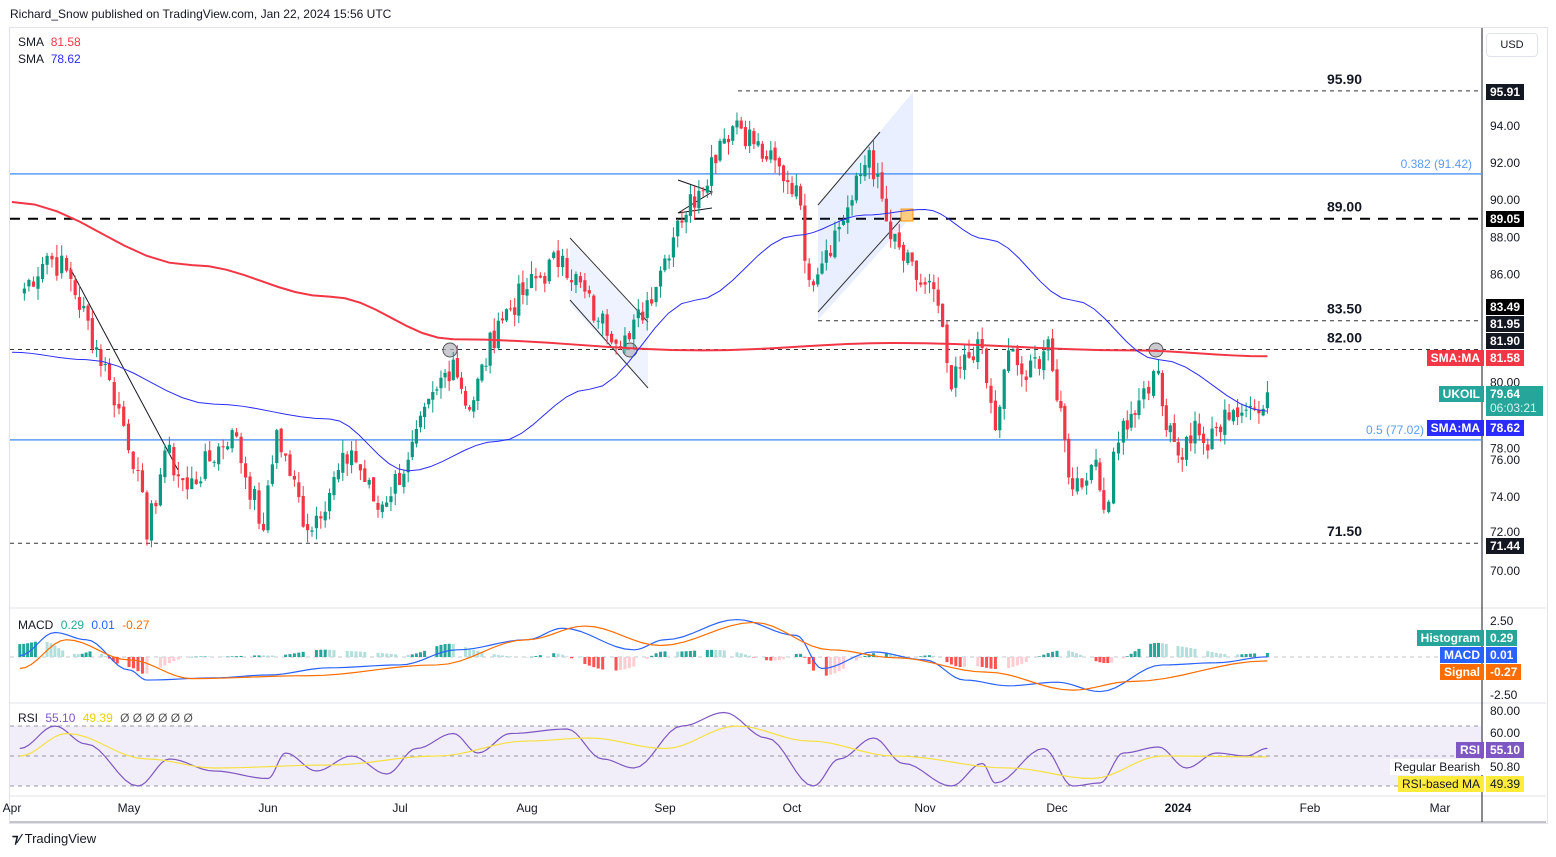 This screenshot has height=857, width=1556. I want to click on macd-legend: MACD 0.29 0.01 -0.27, so click(83, 625).